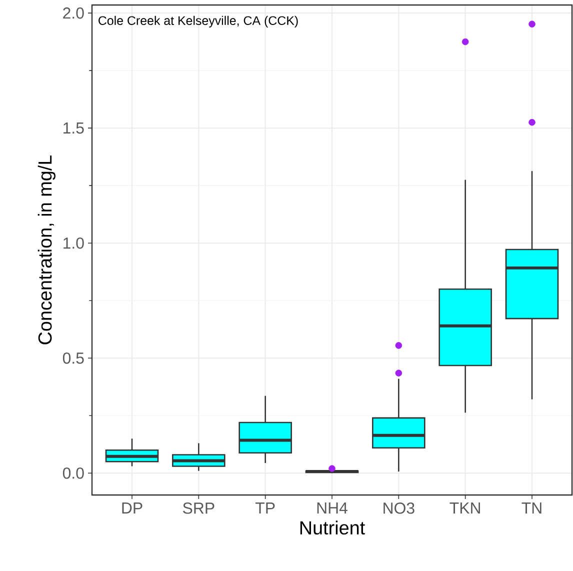 This screenshot has width=573, height=571. Describe the element at coordinates (265, 508) in the screenshot. I see `x-tick-label: TP` at that location.